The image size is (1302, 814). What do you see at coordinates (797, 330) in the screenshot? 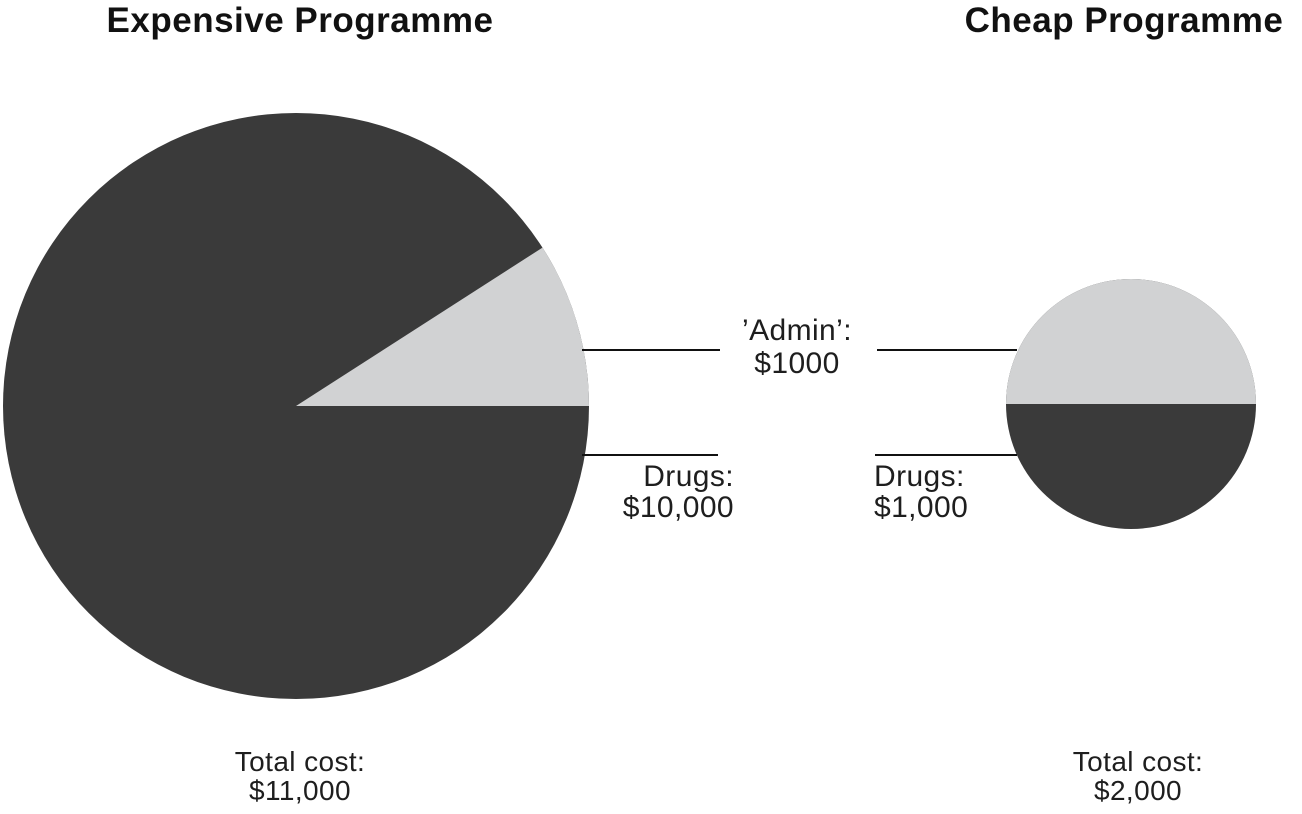
I see `admin-label-name: ’Admin’:` at bounding box center [797, 330].